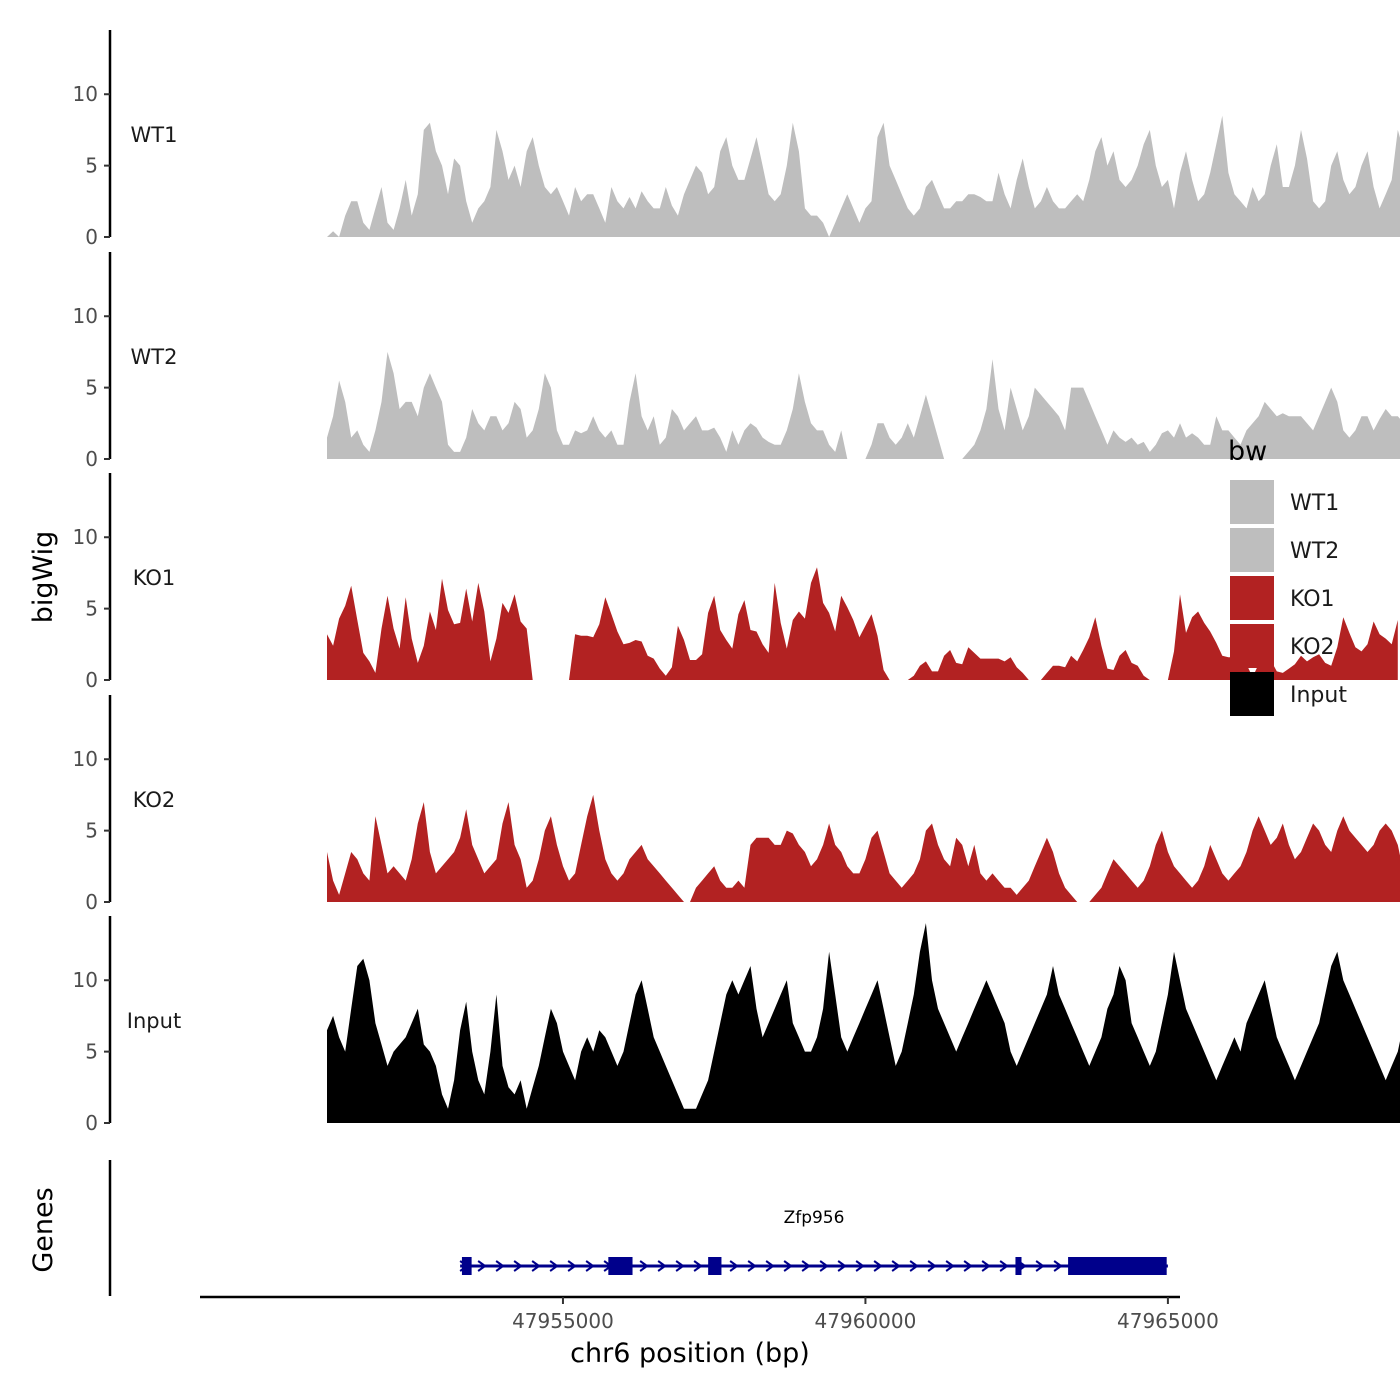 The image size is (1400, 1400). What do you see at coordinates (866, 1321) in the screenshot?
I see `x-tick-label: 47960000` at bounding box center [866, 1321].